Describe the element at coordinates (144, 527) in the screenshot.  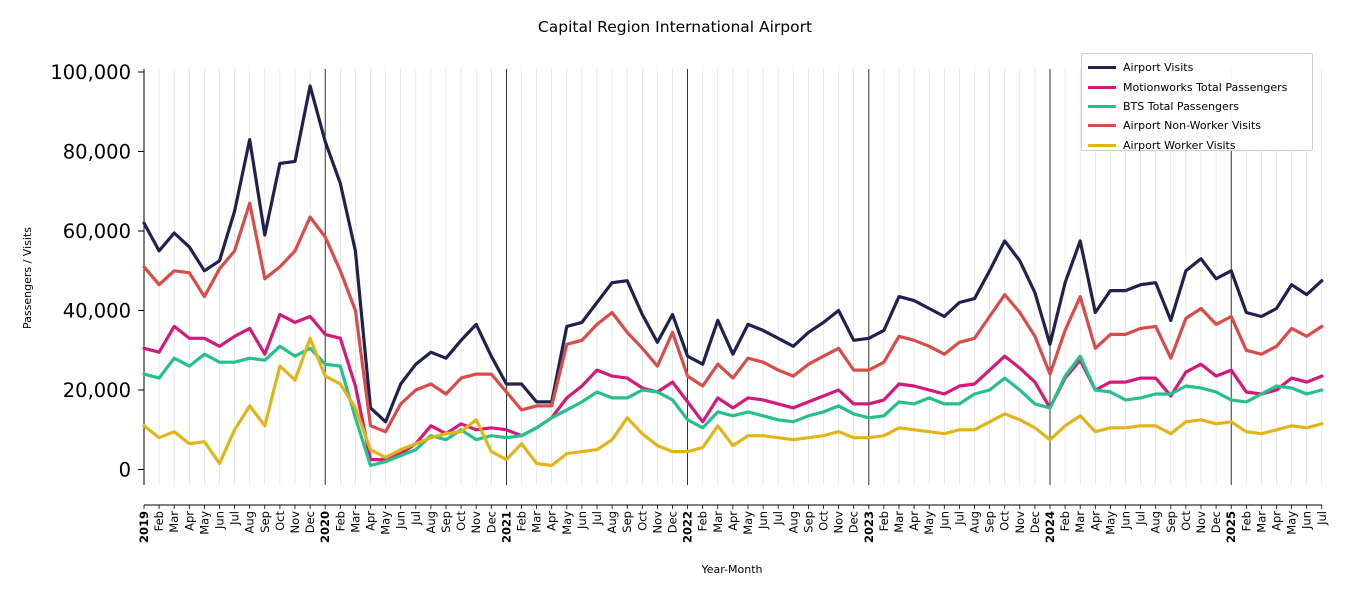
I see `x-tick-label: 2019` at that location.